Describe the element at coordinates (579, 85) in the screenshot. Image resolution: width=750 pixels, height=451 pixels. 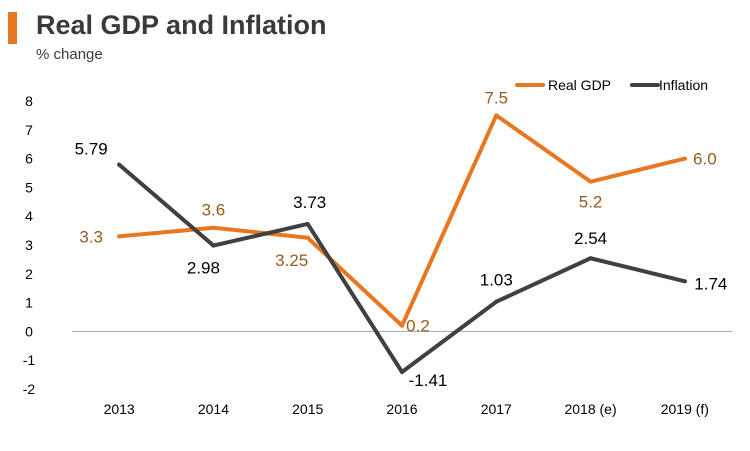
I see `legend-label-real-gdp: Real GDP` at that location.